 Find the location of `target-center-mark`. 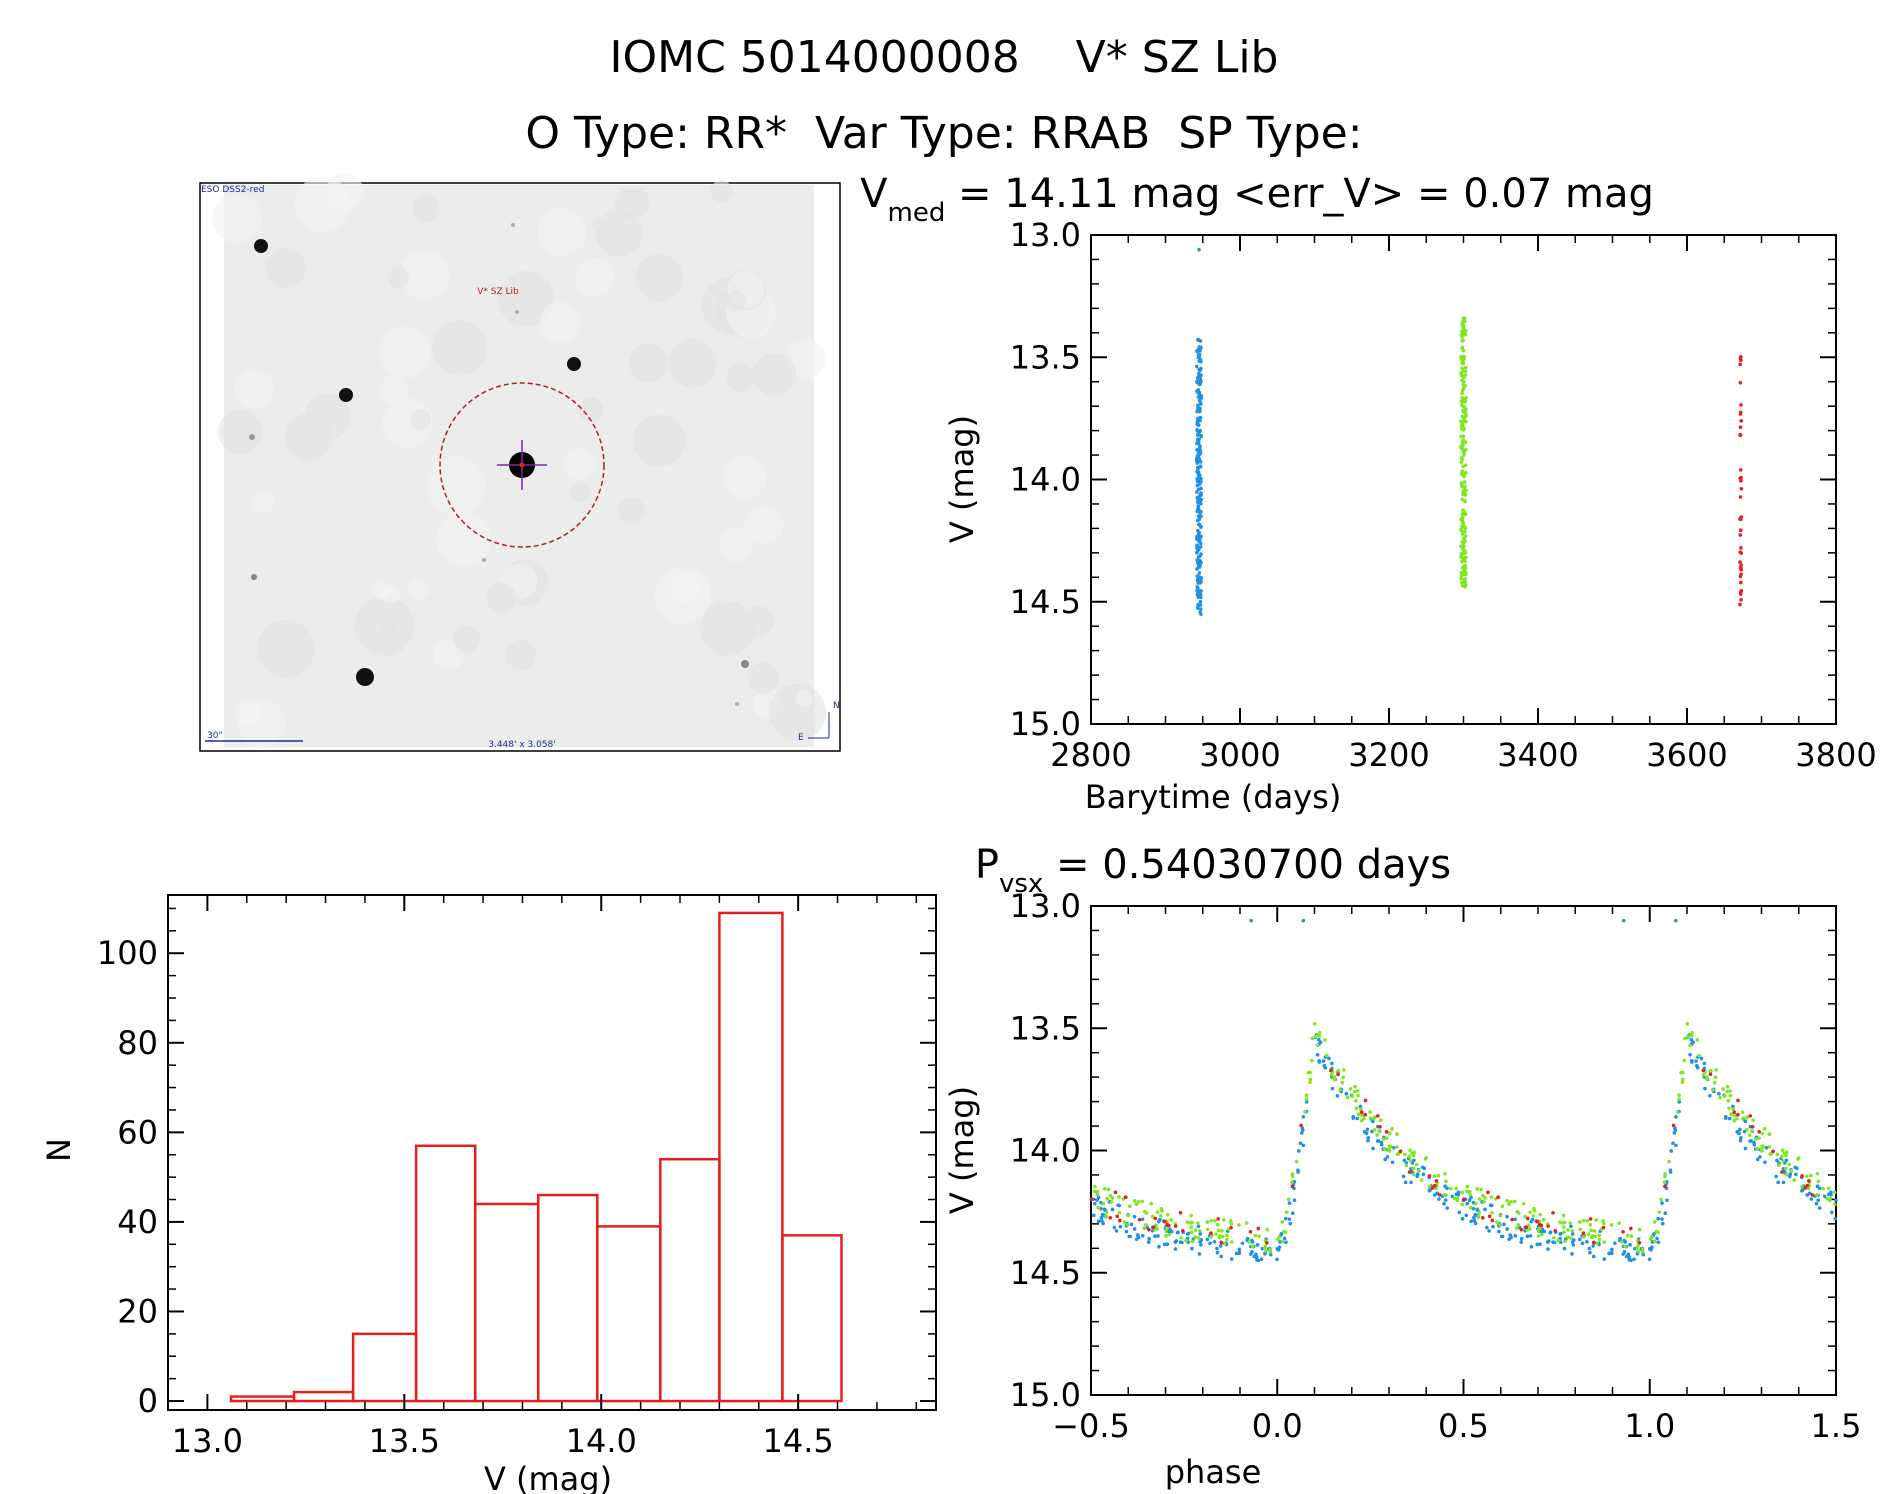

target-center-mark is located at coordinates (522, 465).